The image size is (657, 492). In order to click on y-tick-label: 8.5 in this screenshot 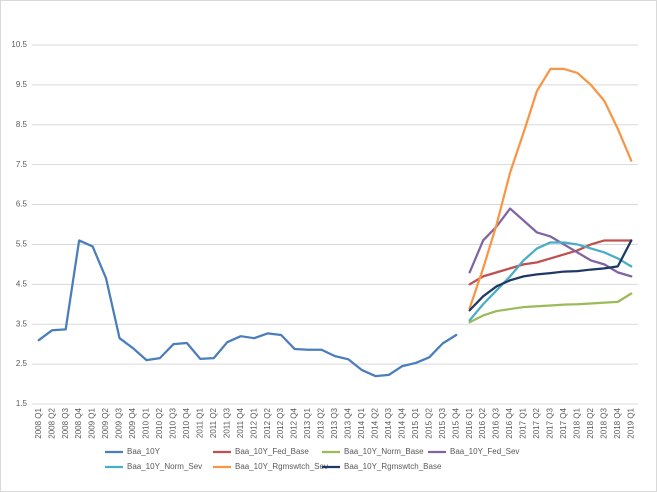, I will do `click(22, 124)`.